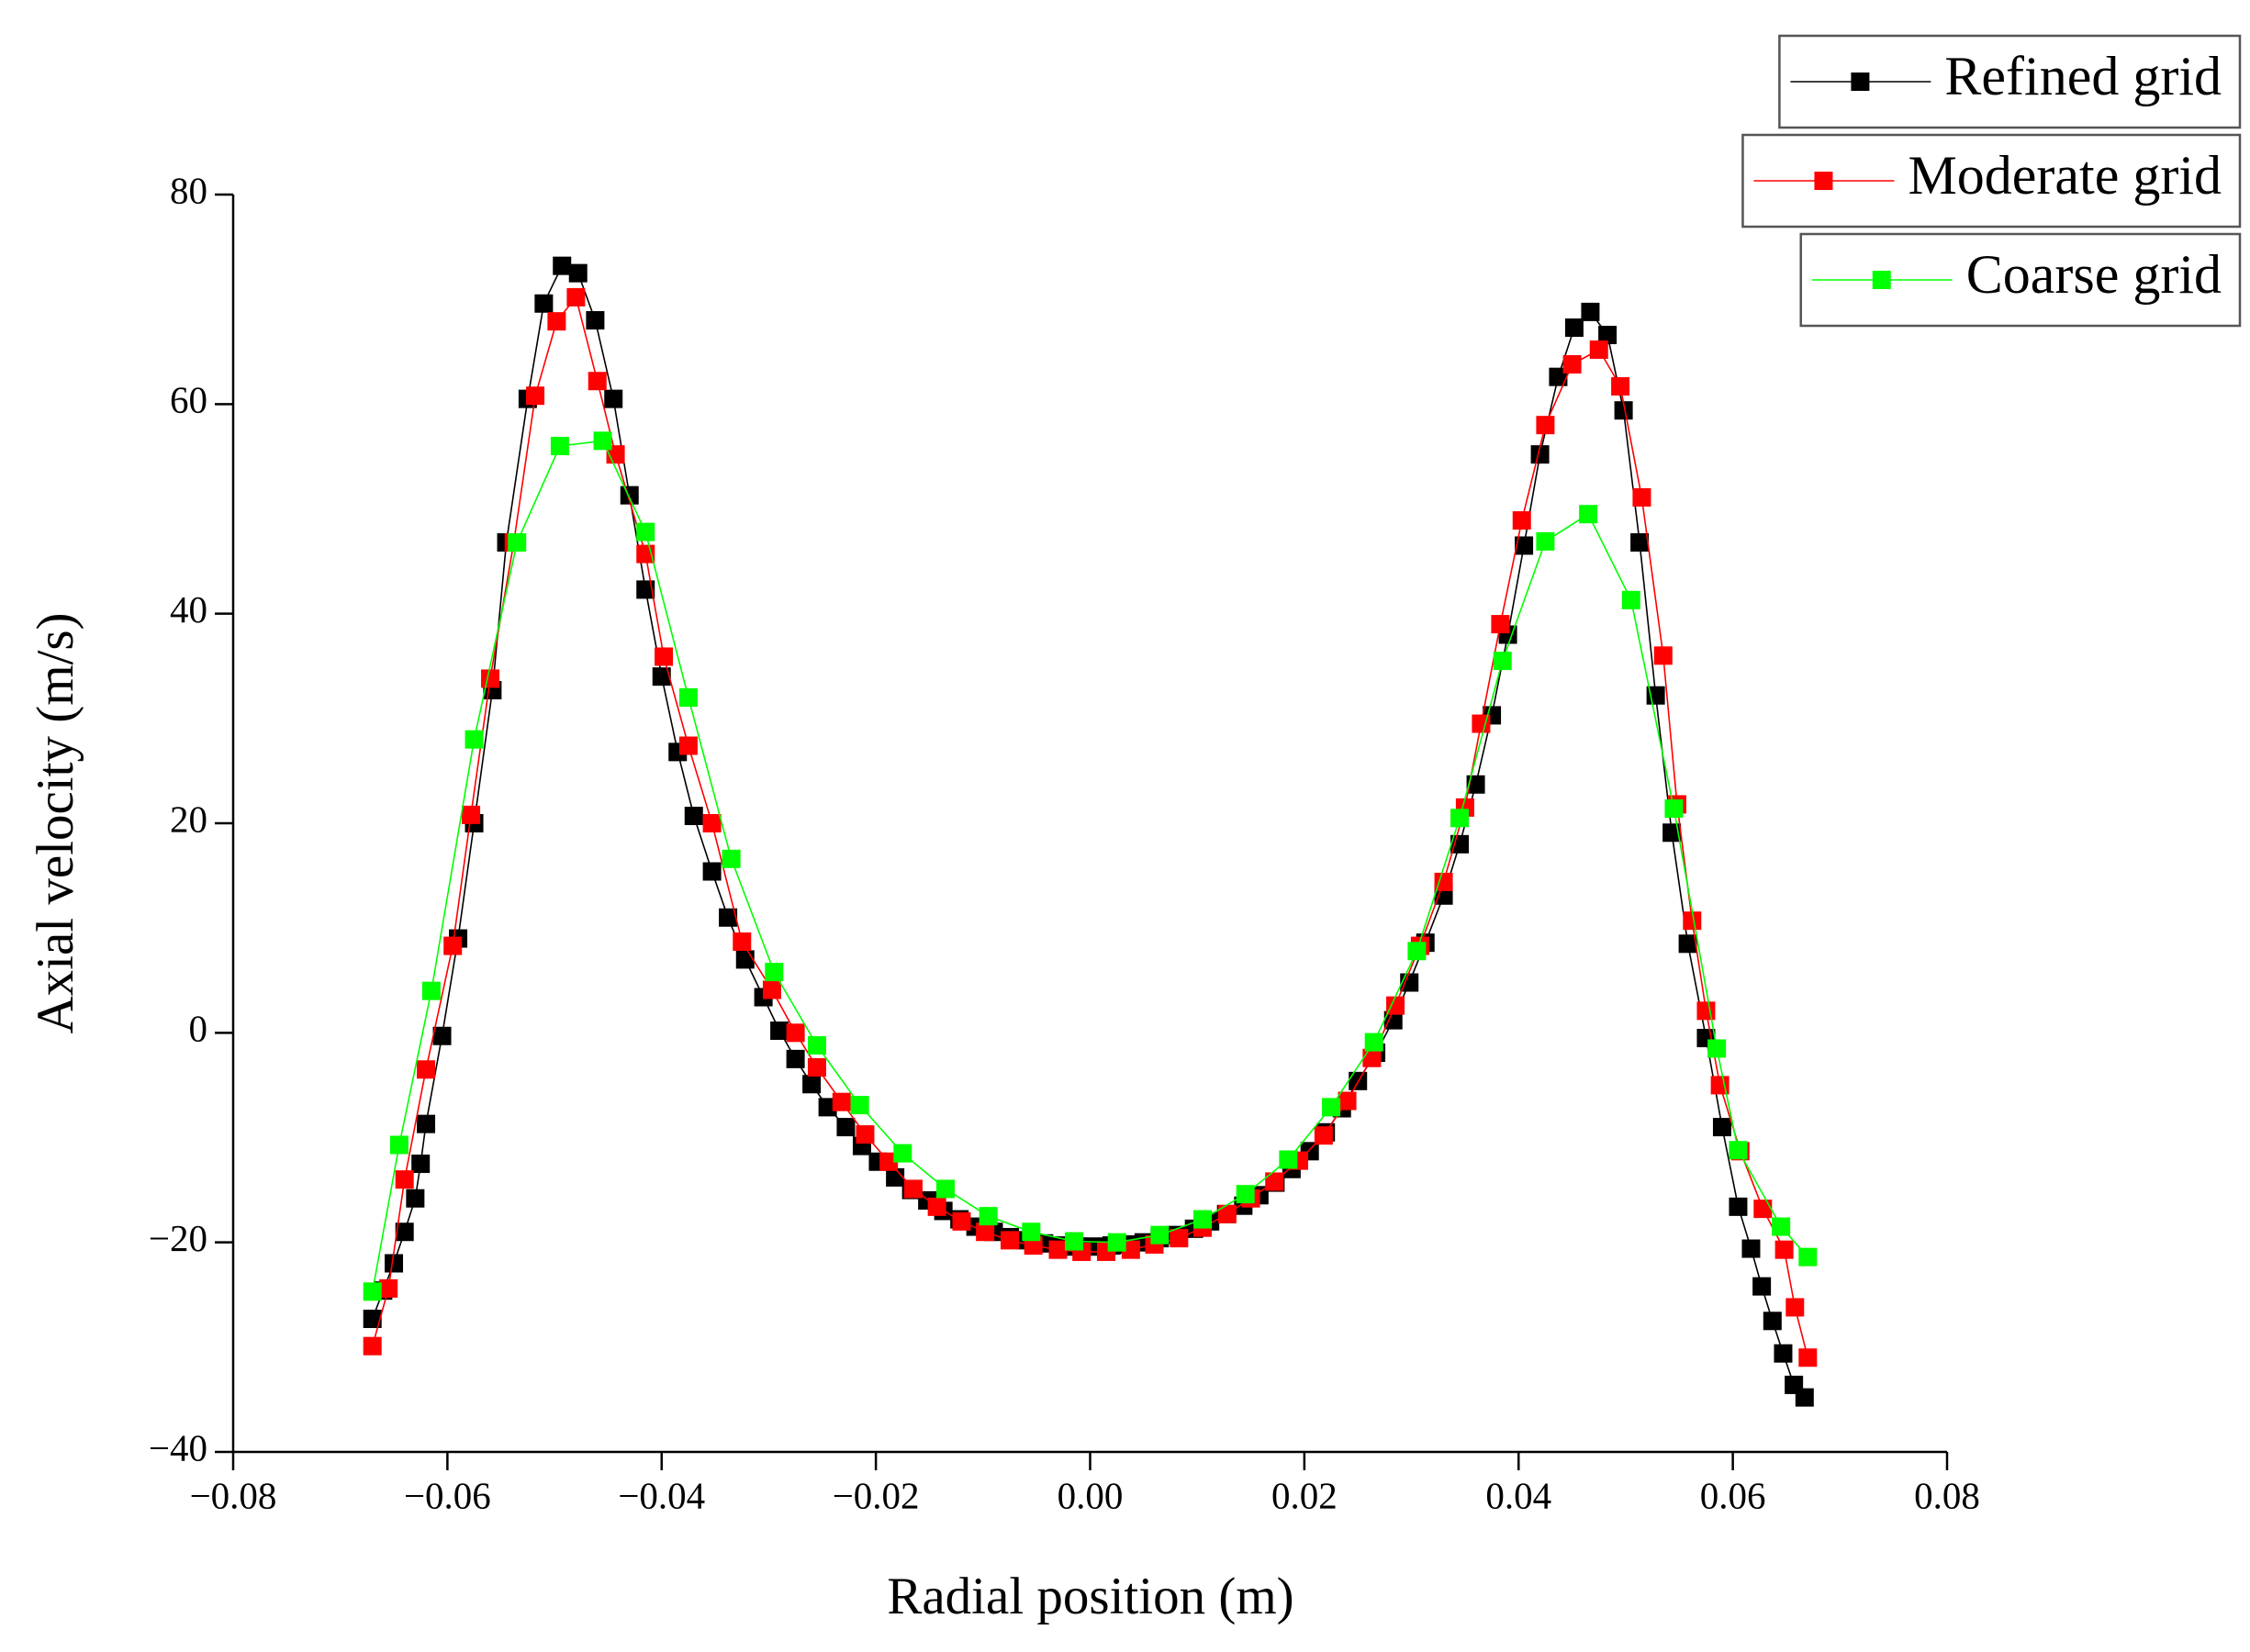  I want to click on x-tick-label: −0.04, so click(661, 1495).